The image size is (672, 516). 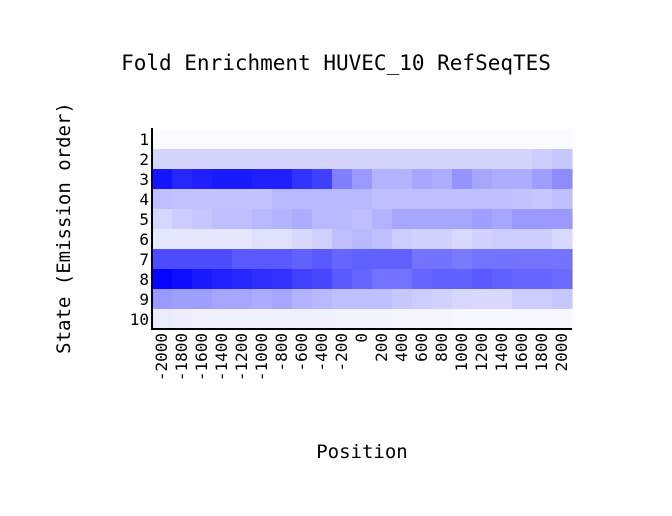 I want to click on chart-title: Fold Enrichment HUVEC_10 RefSeqTES, so click(x=336, y=63).